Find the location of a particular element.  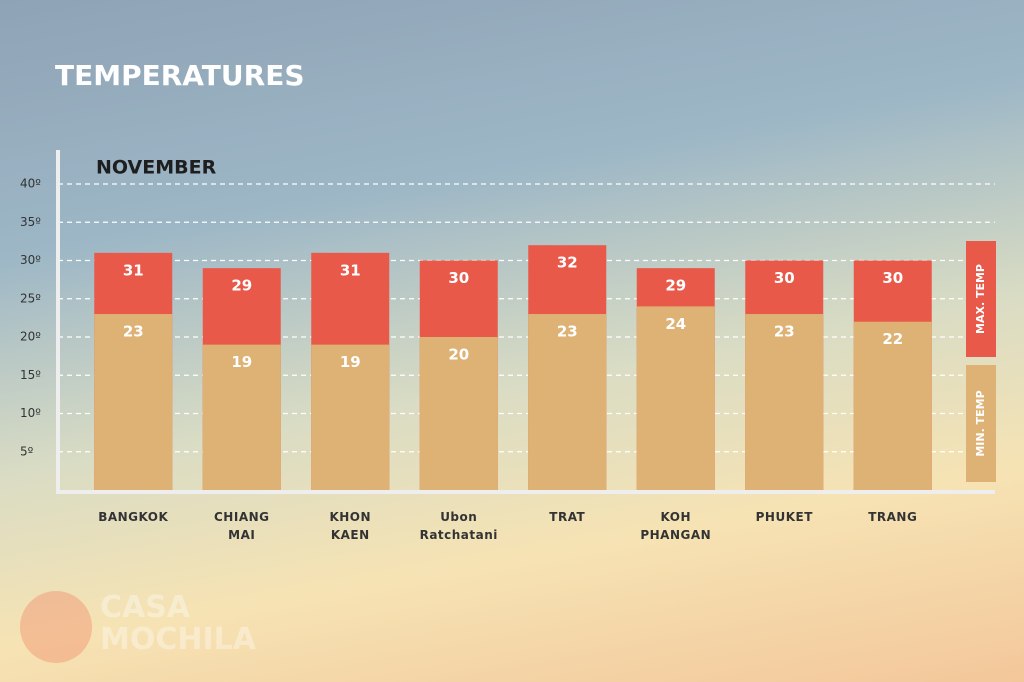

x-tick-label: TRAT is located at coordinates (567, 517).